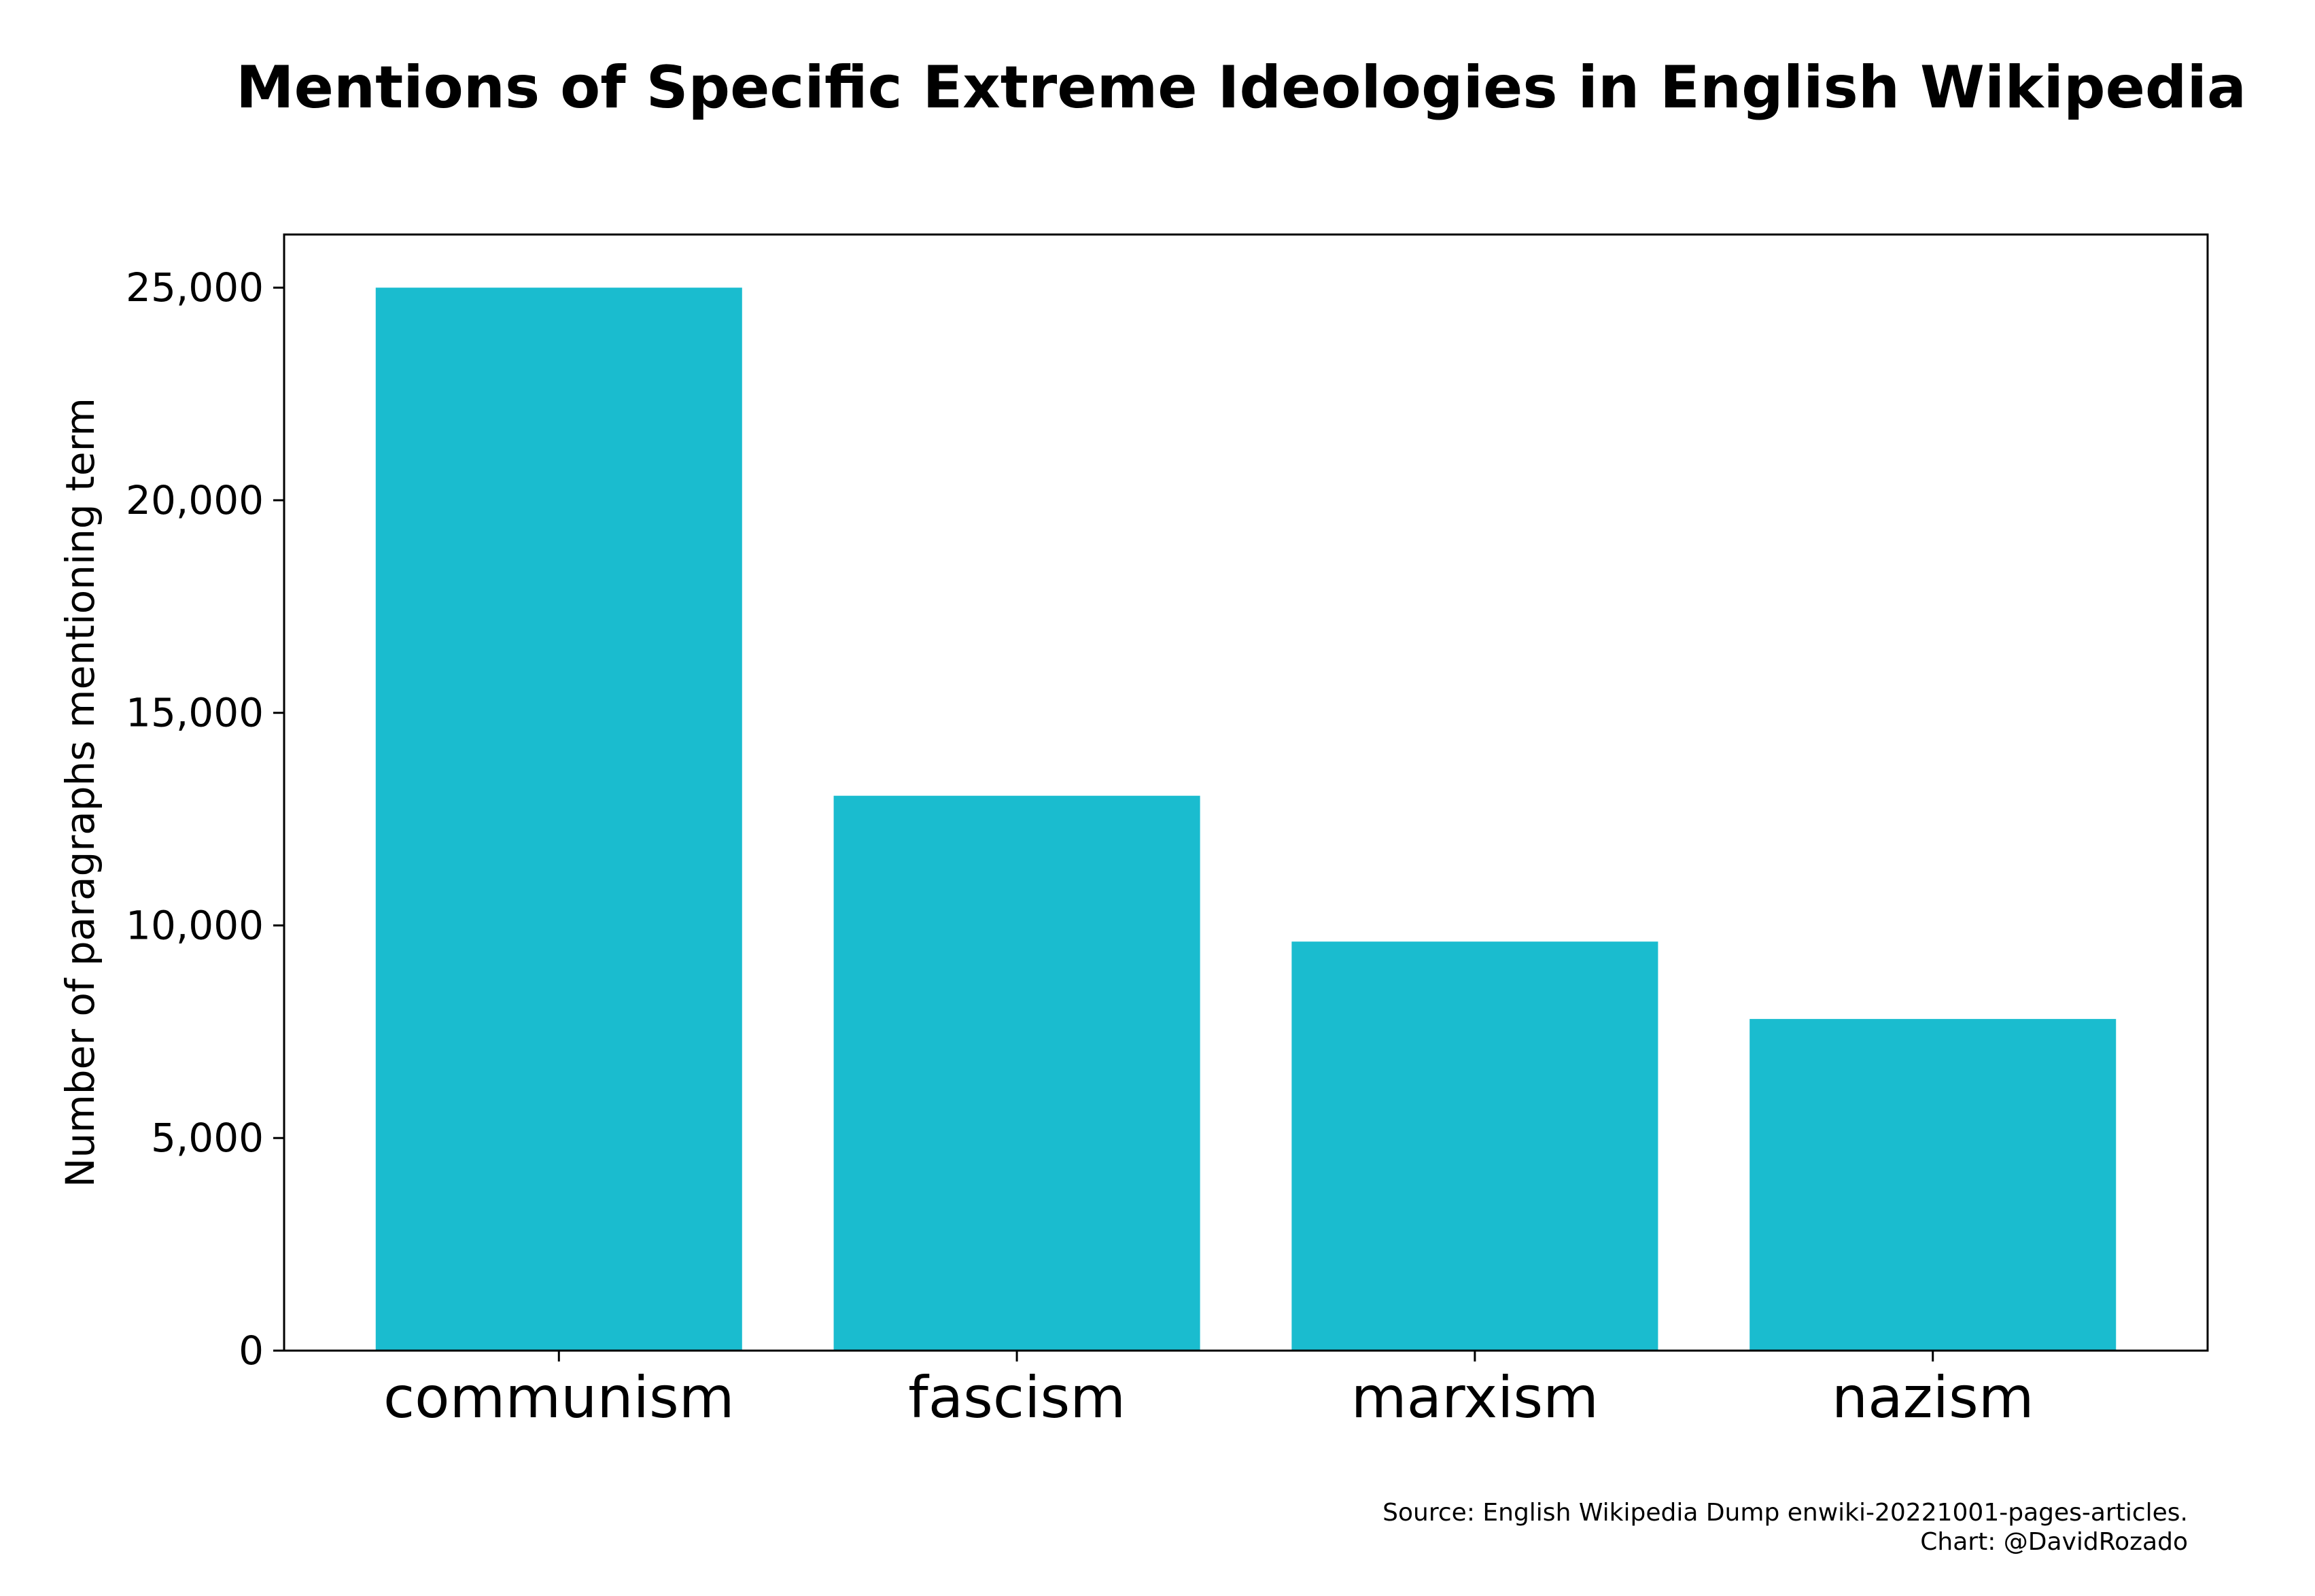 This screenshot has width=2315, height=1596. Describe the element at coordinates (1933, 1185) in the screenshot. I see `bar-nazism` at that location.